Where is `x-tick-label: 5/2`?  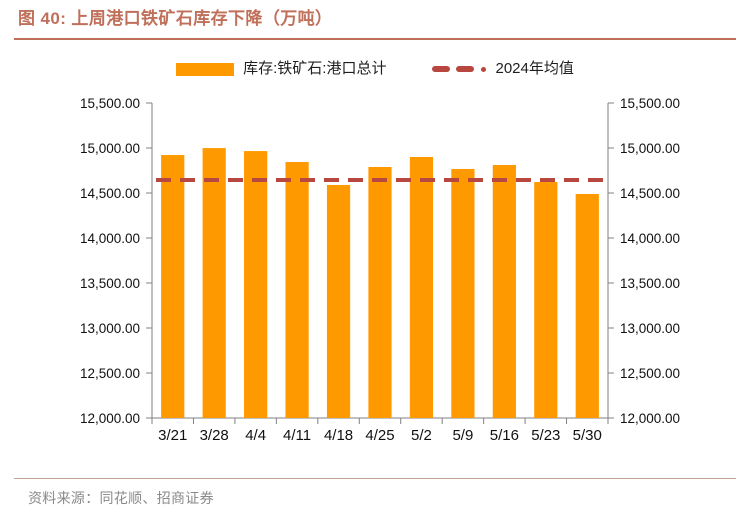
x-tick-label: 5/2 is located at coordinates (421, 435).